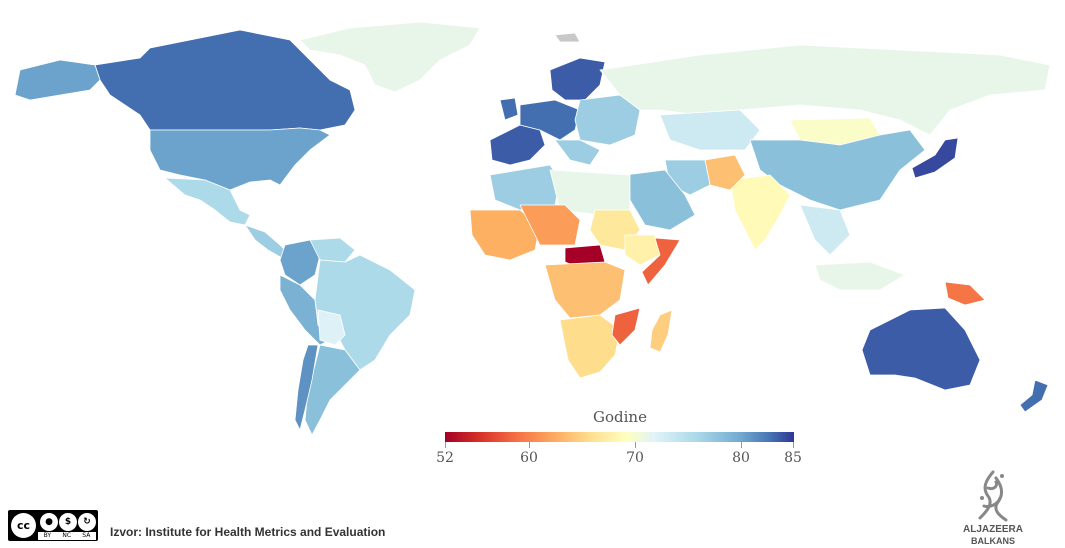 This screenshot has width=1065, height=548. I want to click on region-indonesia, so click(860, 276).